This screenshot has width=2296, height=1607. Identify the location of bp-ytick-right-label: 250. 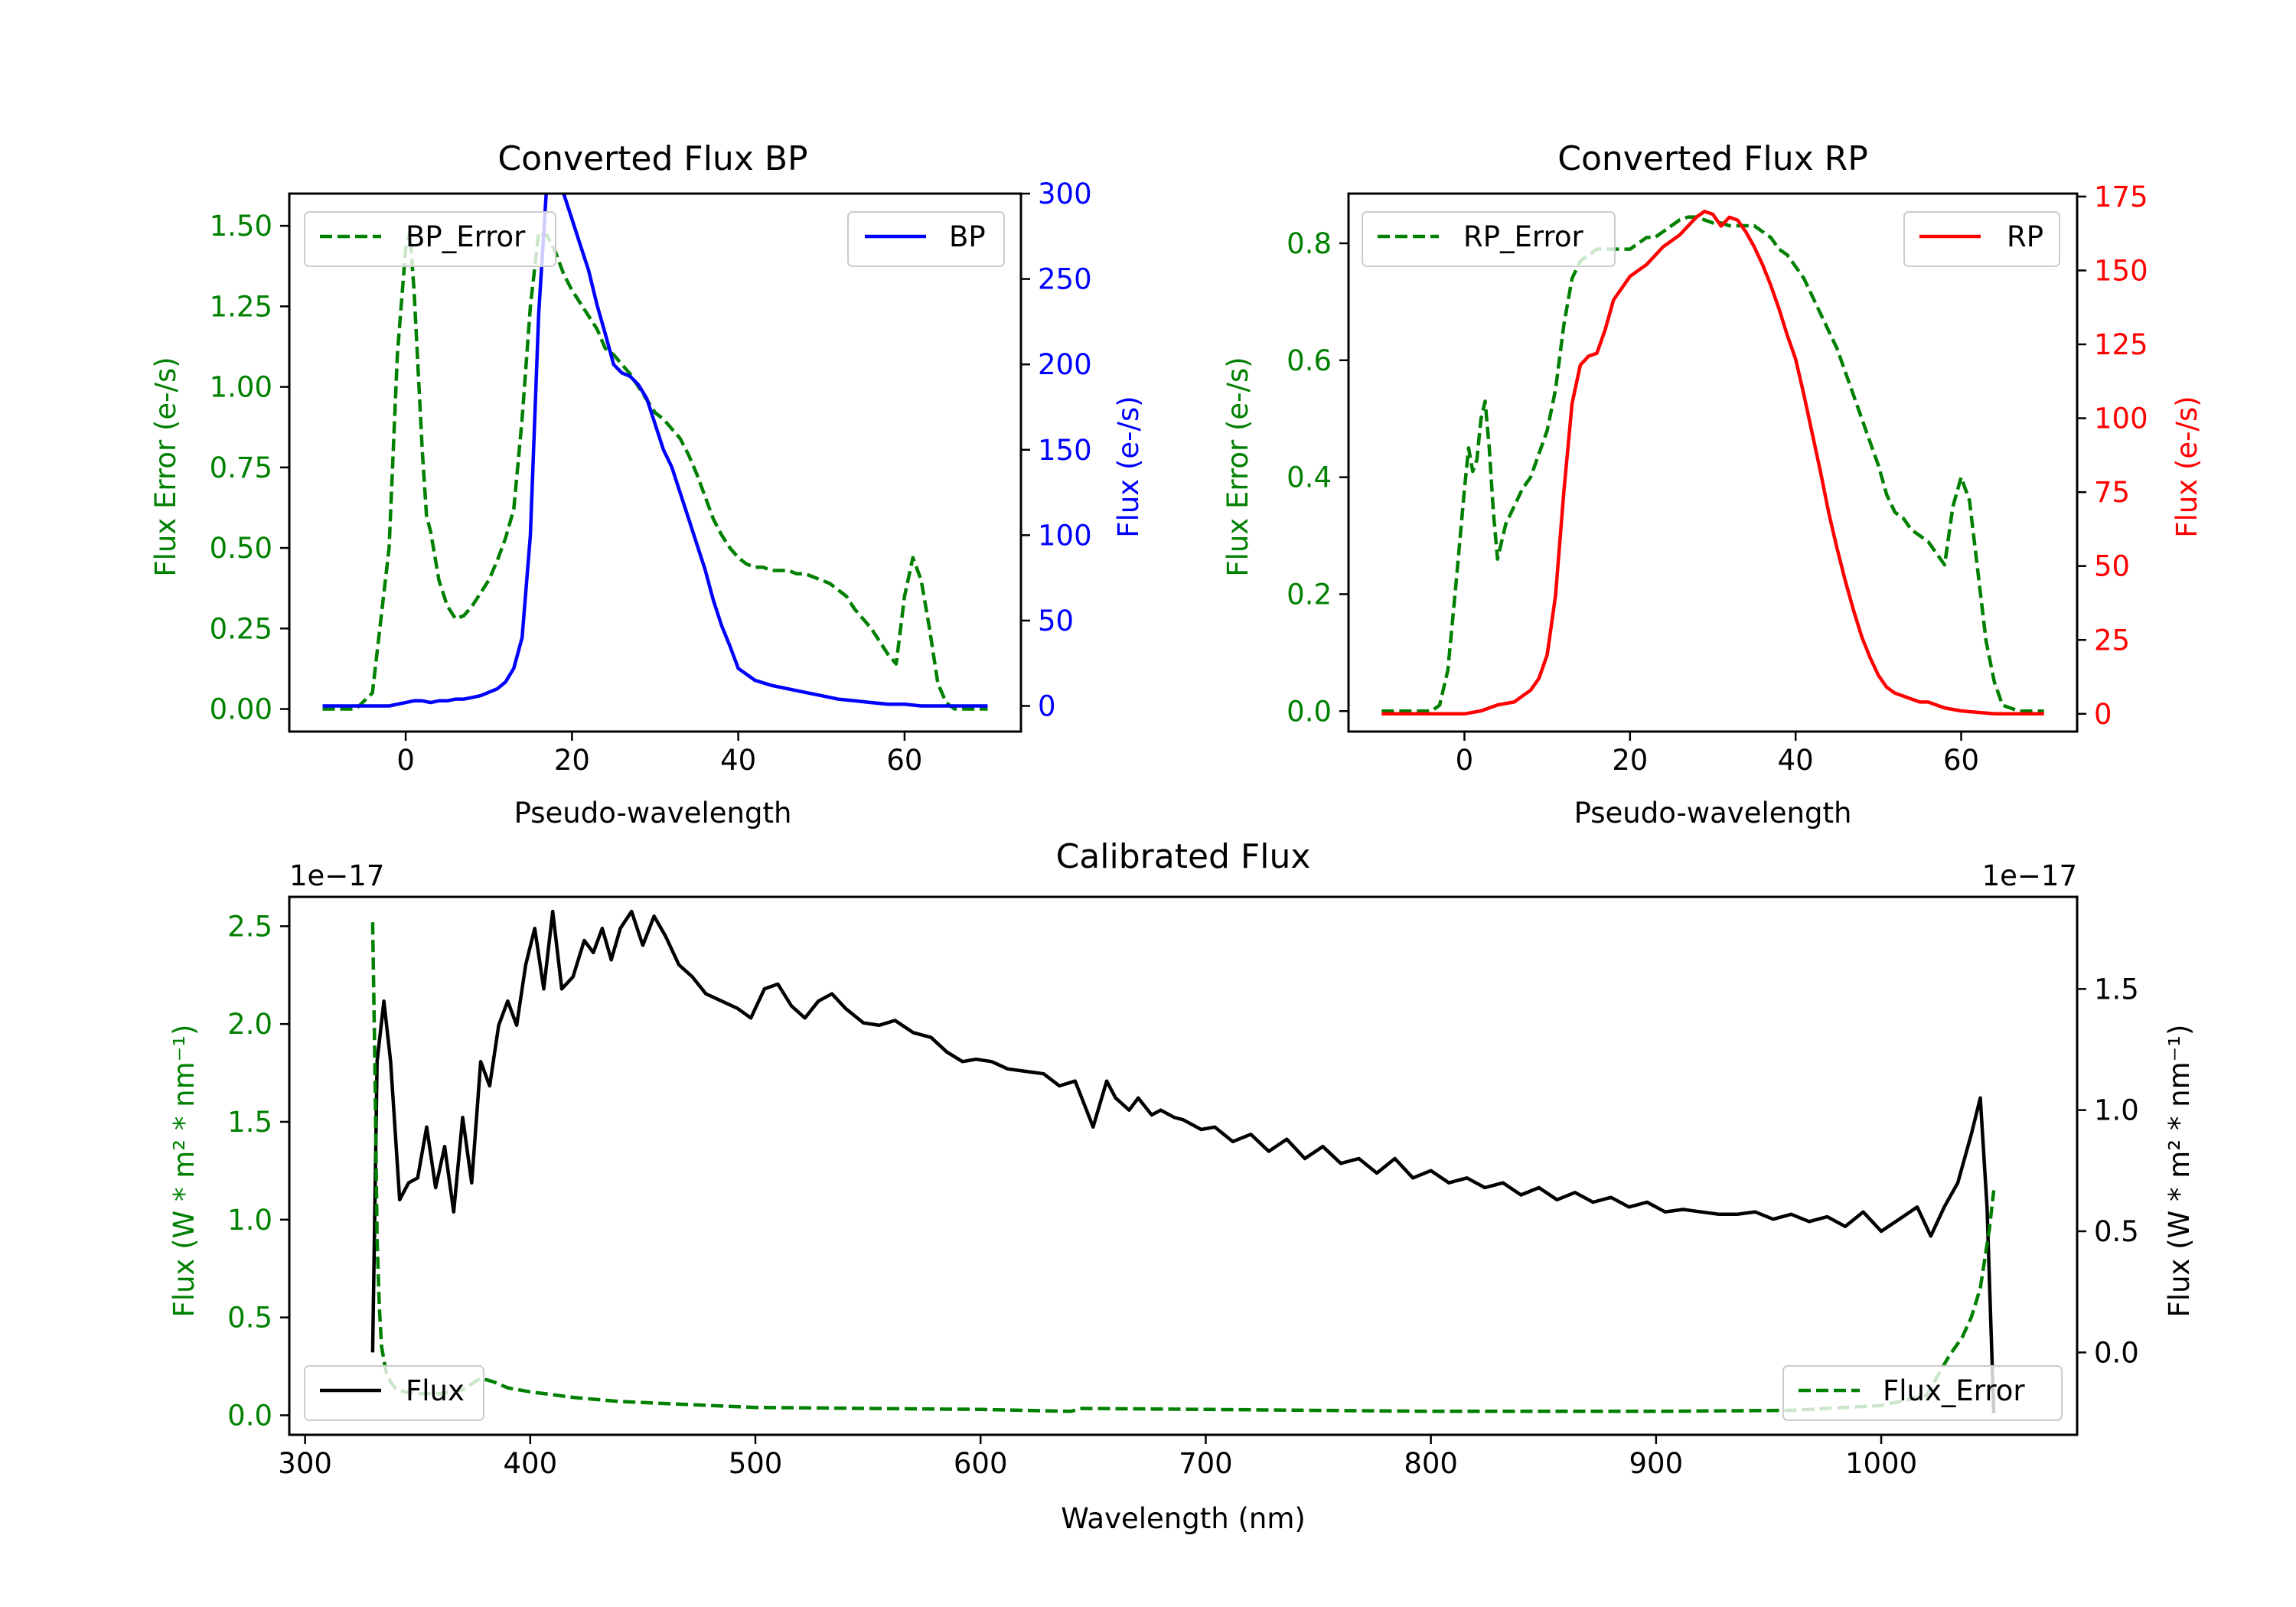
(1065, 279).